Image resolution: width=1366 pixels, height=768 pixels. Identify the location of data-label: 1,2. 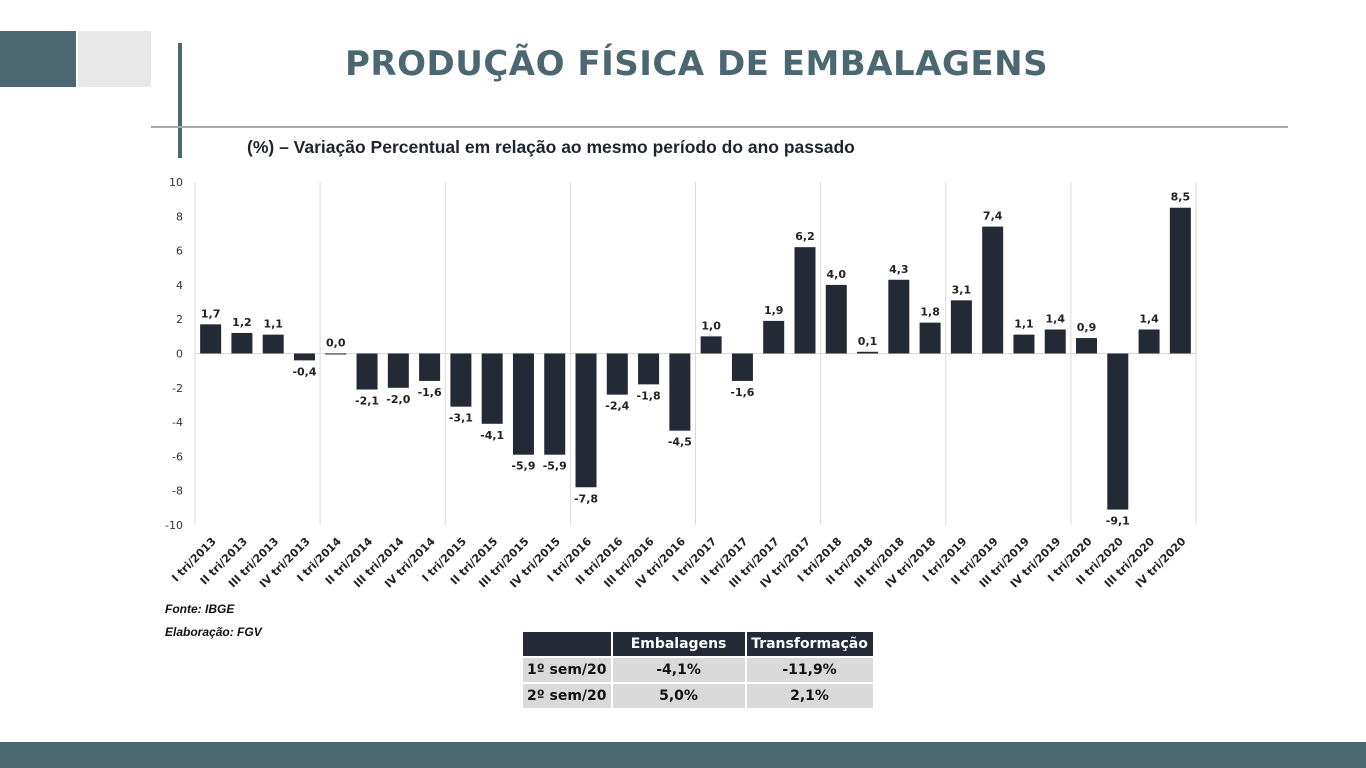
(242, 322).